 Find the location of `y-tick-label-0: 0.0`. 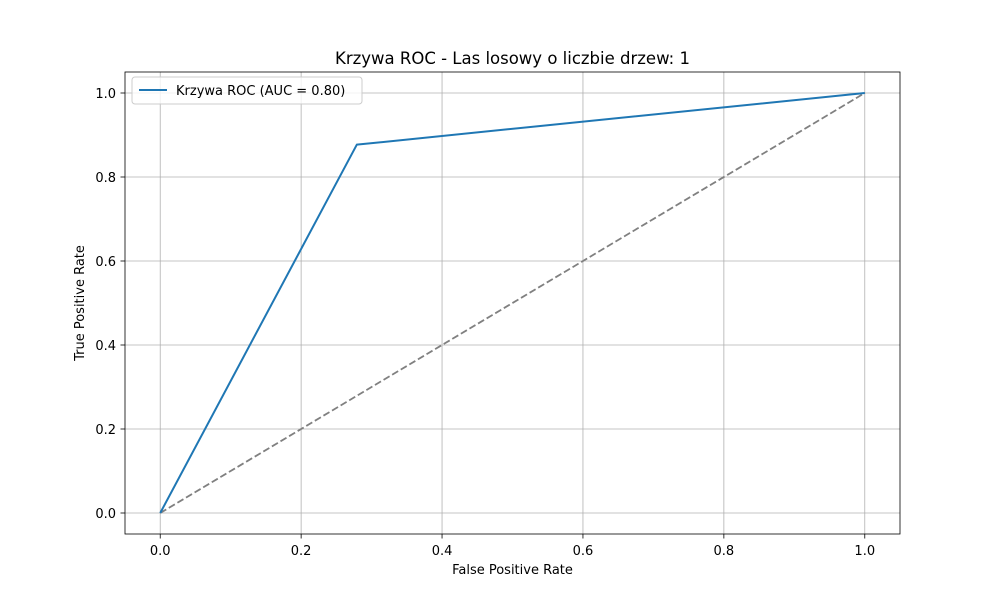

y-tick-label-0: 0.0 is located at coordinates (105, 514).